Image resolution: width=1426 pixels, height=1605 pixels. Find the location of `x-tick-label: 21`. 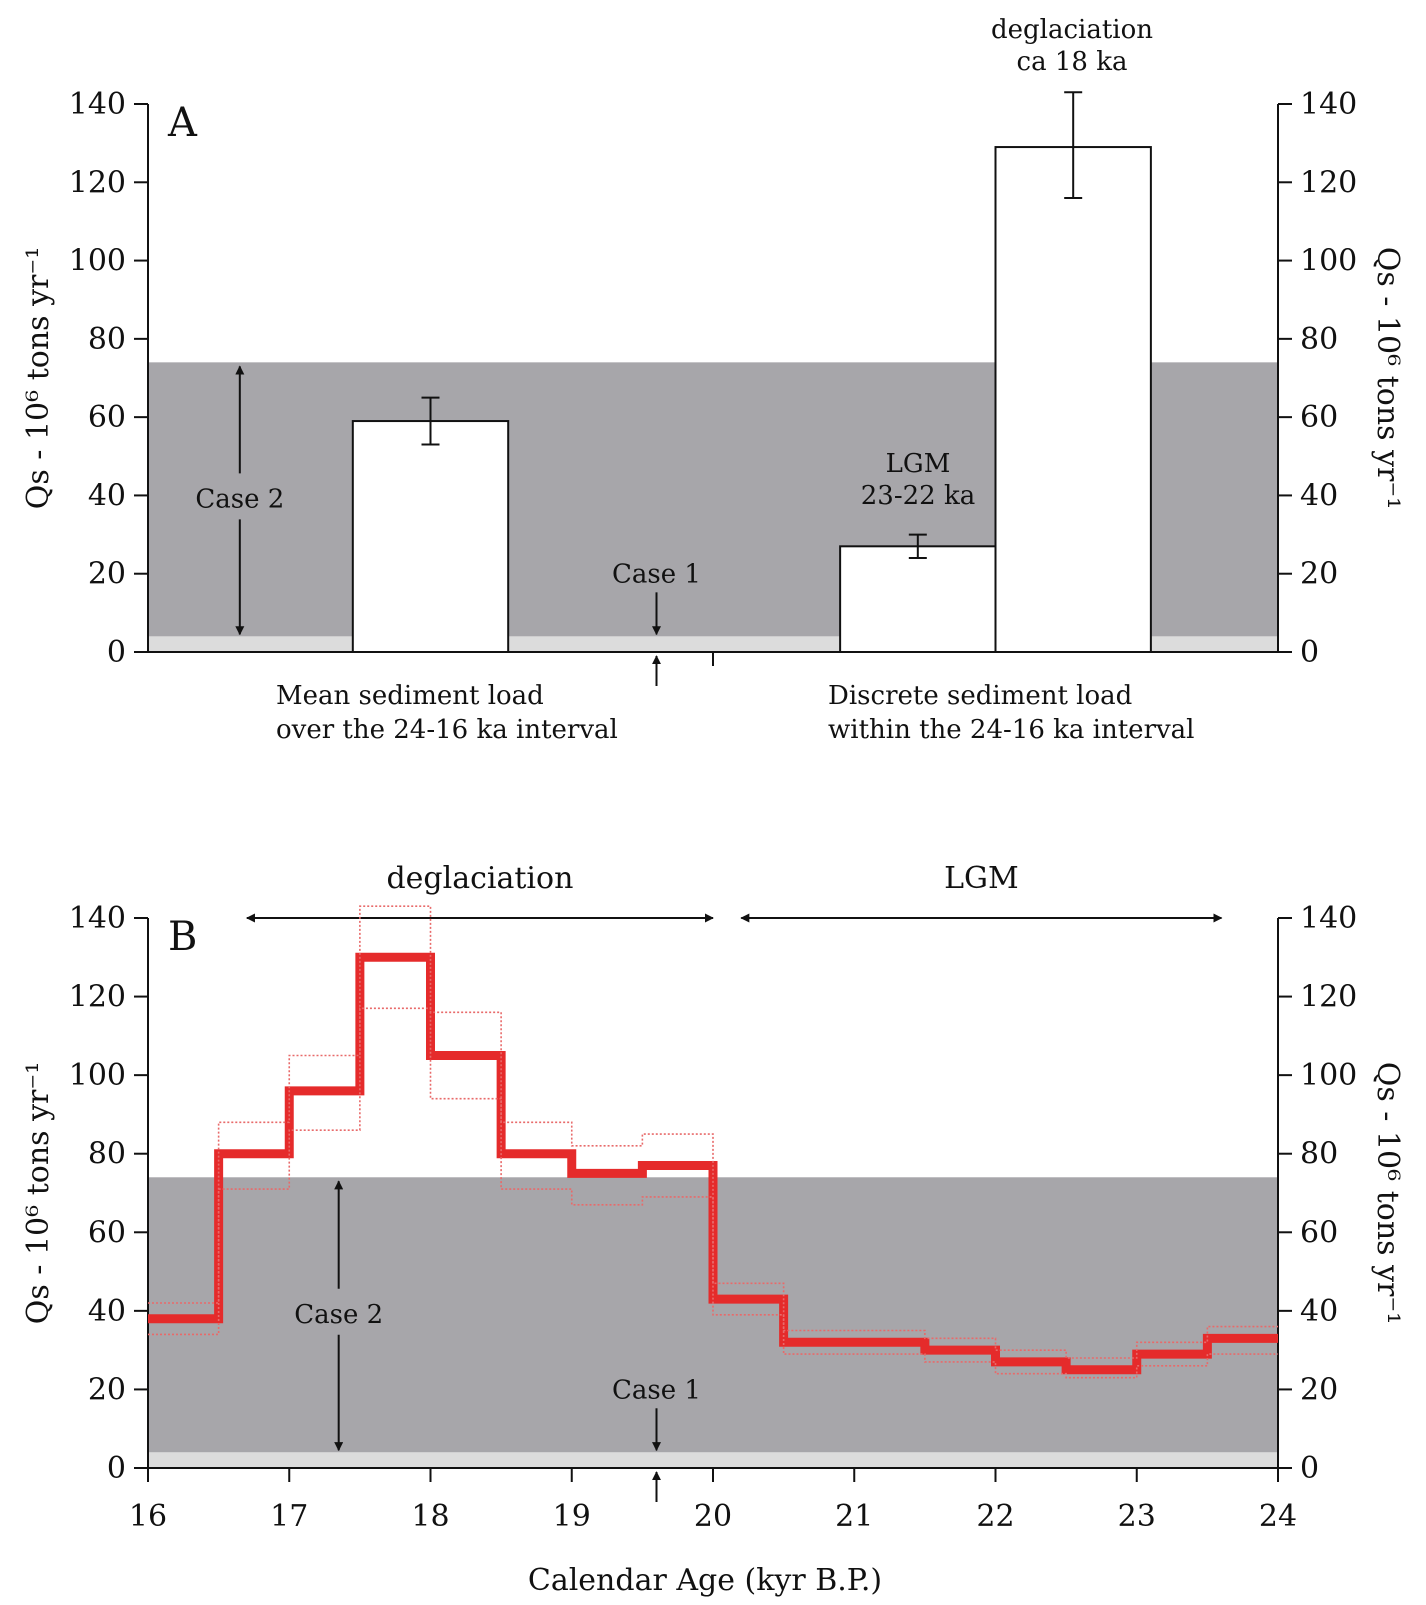

x-tick-label: 21 is located at coordinates (854, 1516).